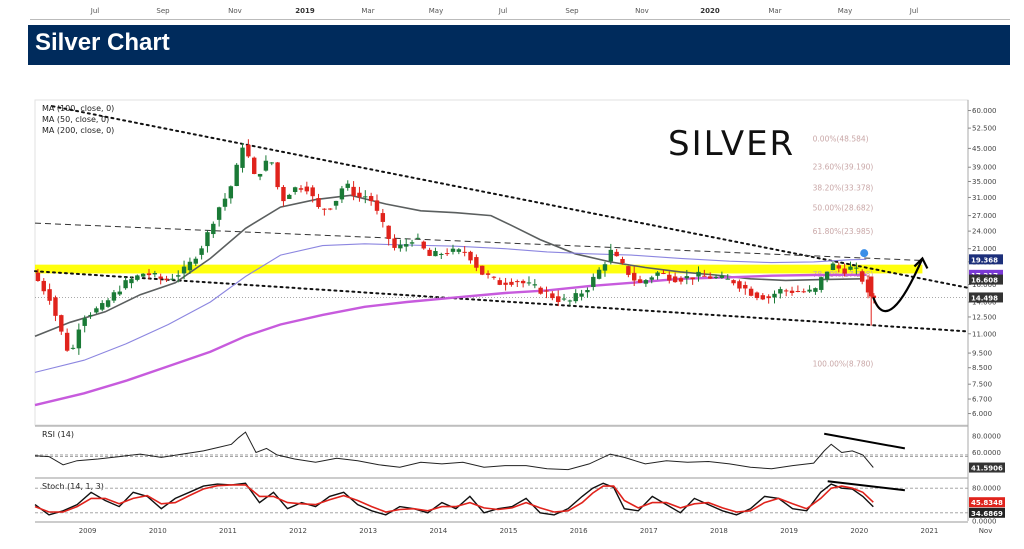 The width and height of the screenshot is (1024, 549). I want to click on top-axis-tick: Sep, so click(572, 11).